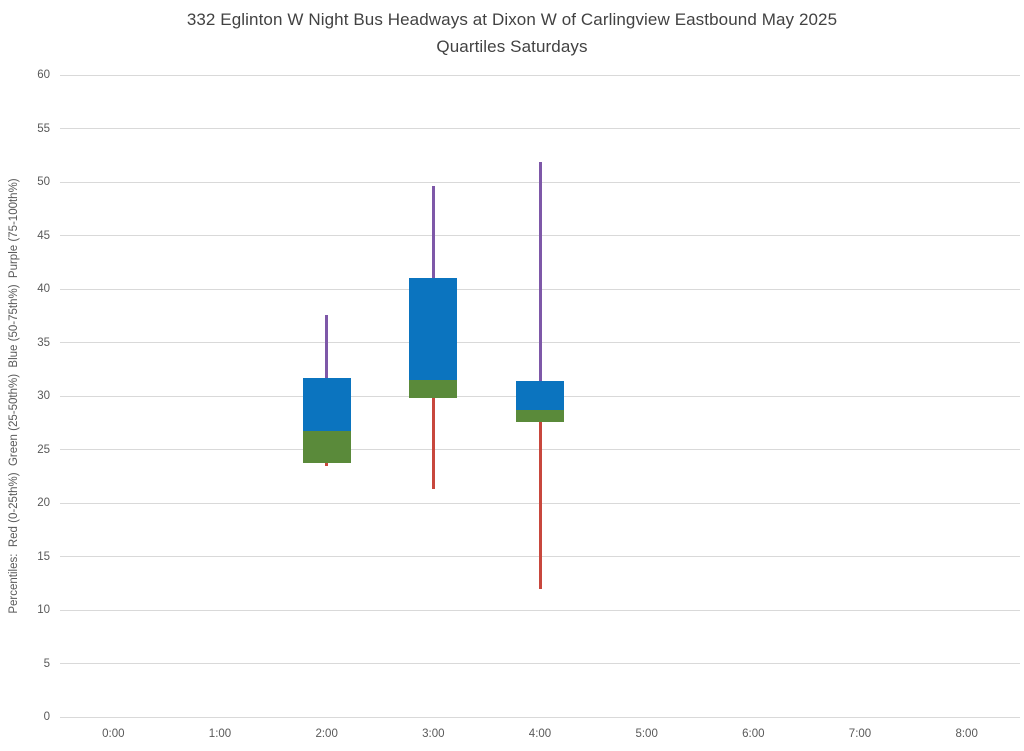 This screenshot has width=1024, height=751. I want to click on x-tick-label-300: 3:00, so click(433, 734).